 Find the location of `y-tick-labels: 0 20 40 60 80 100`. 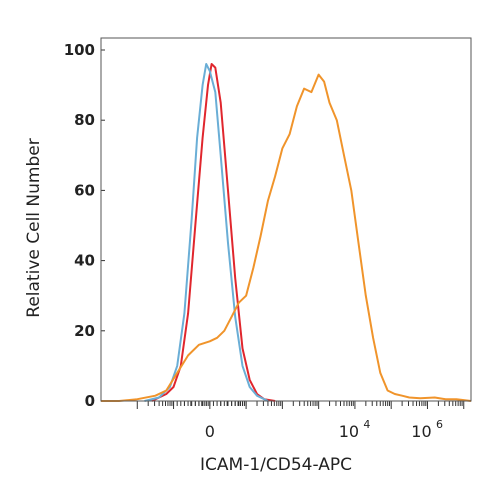

y-tick-labels: 0 20 40 60 80 100 is located at coordinates (84, 225).